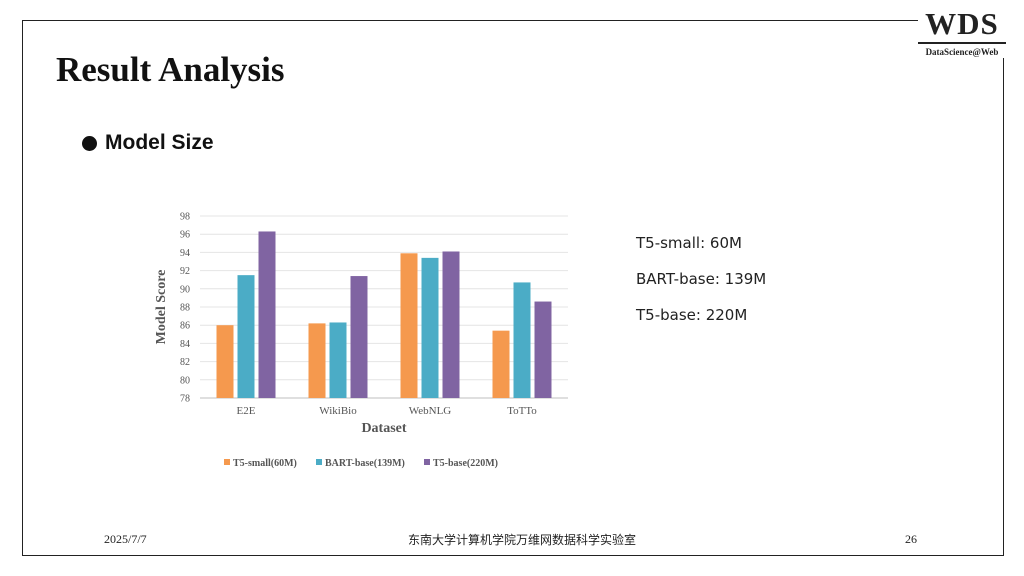 The height and width of the screenshot is (576, 1024). I want to click on y-tick-label: 96, so click(185, 235).